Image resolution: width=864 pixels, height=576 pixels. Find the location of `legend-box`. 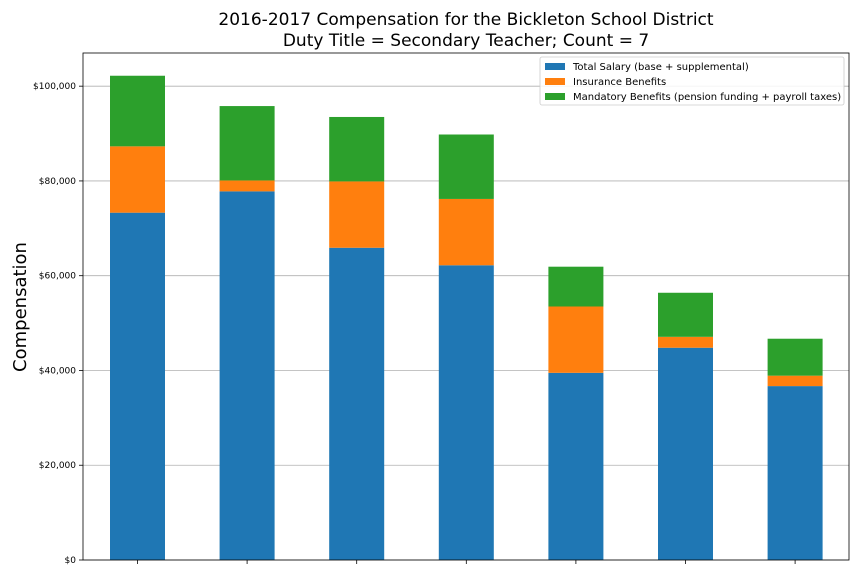

legend-box is located at coordinates (692, 81).